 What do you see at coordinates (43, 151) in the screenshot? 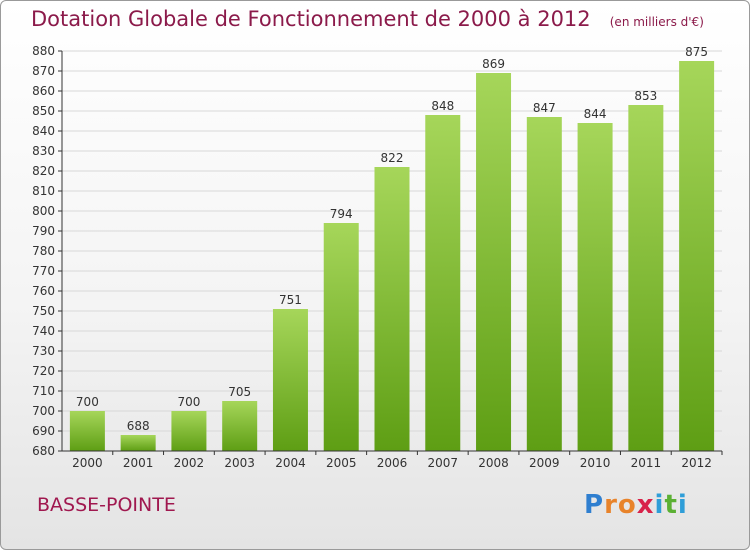
I see `y-tick-label: 830` at bounding box center [43, 151].